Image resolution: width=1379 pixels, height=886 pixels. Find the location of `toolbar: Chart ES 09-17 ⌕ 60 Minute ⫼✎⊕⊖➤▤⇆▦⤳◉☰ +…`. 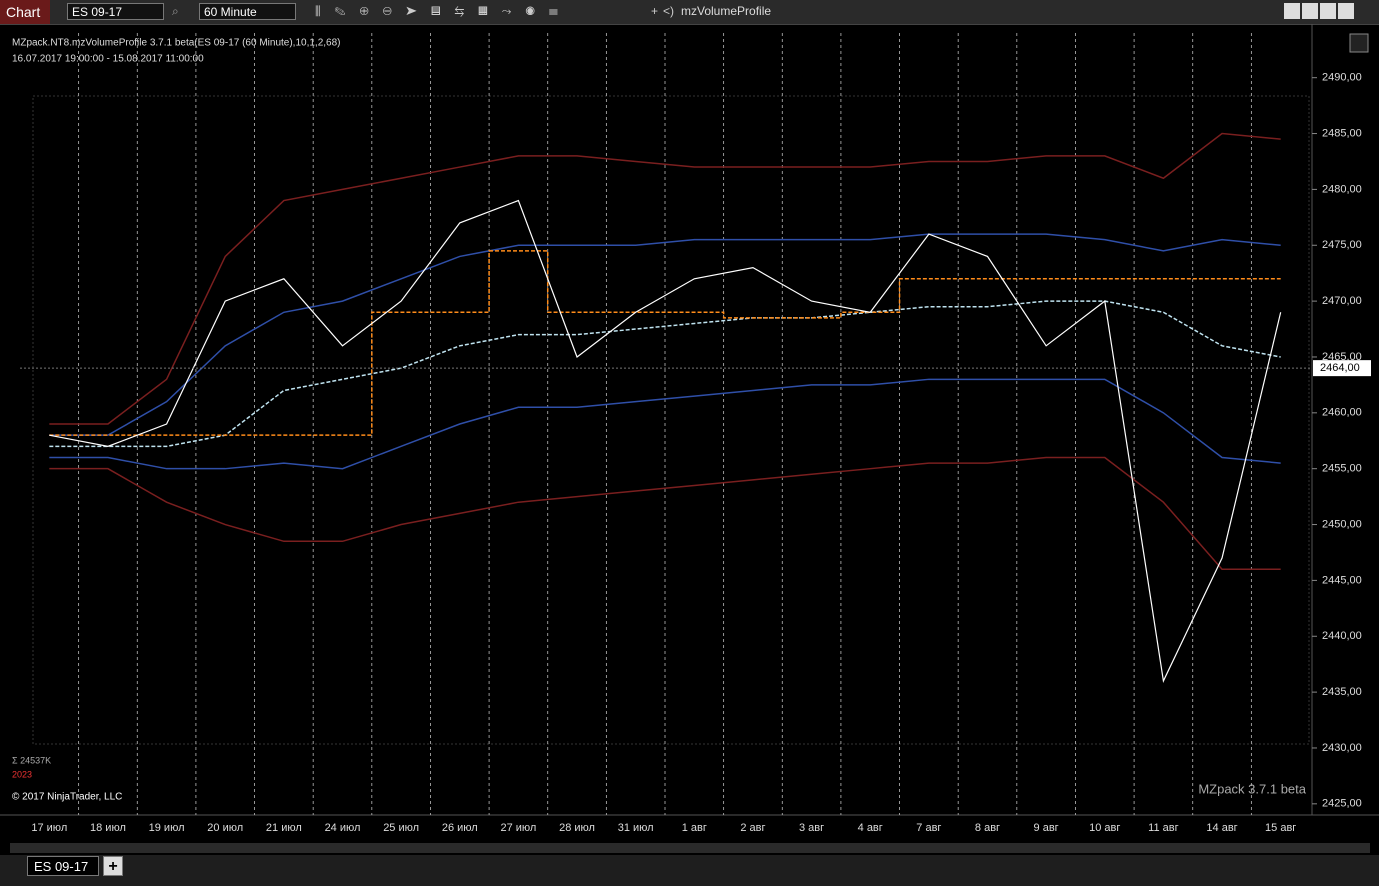

toolbar: Chart ES 09-17 ⌕ 60 Minute ⫼✎⊕⊖➤▤⇆▦⤳◉☰ +… is located at coordinates (689, 12).